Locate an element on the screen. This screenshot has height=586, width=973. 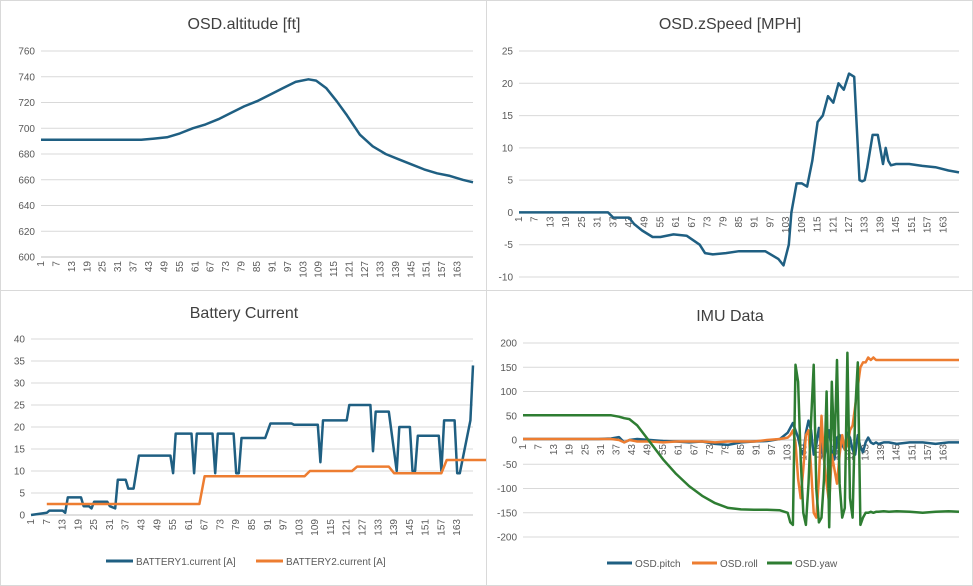
y-tick-label: 640 is located at coordinates (26, 206).